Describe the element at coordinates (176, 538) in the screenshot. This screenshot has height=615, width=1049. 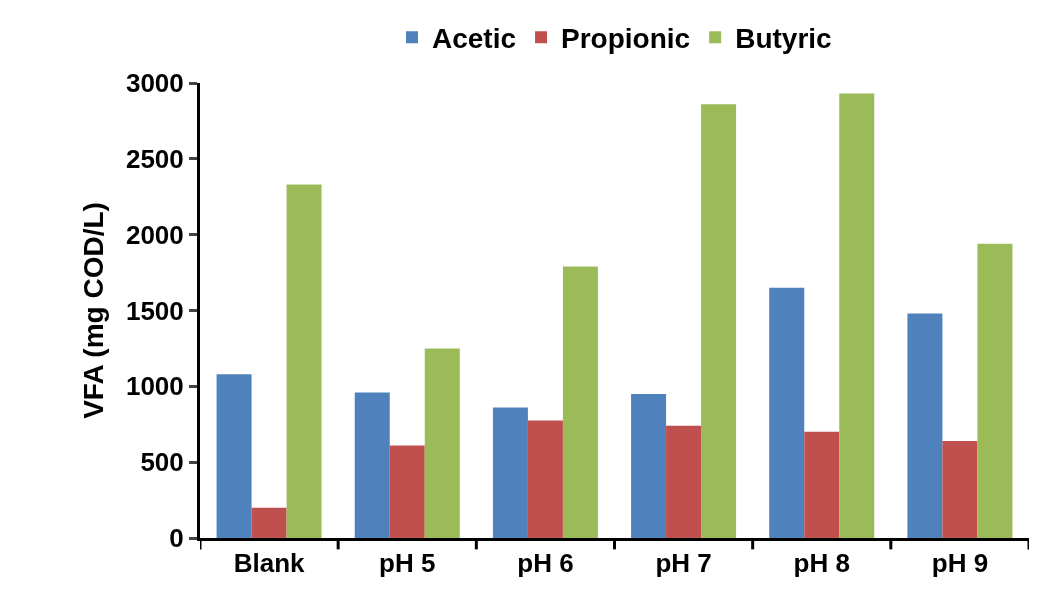
I see `y-tick-label: 0` at that location.